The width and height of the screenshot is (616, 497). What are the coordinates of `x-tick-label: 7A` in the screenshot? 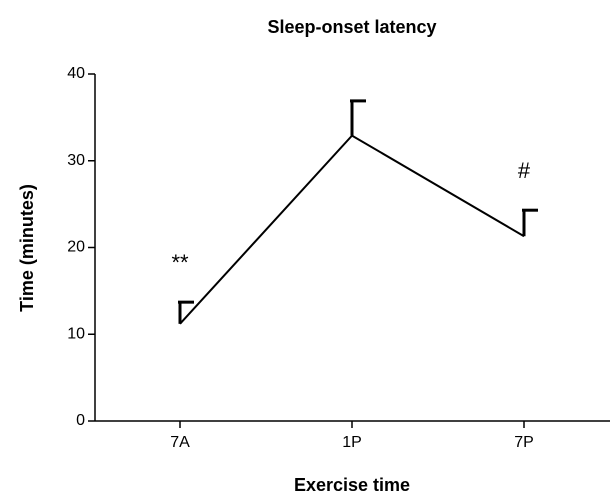 It's located at (180, 442).